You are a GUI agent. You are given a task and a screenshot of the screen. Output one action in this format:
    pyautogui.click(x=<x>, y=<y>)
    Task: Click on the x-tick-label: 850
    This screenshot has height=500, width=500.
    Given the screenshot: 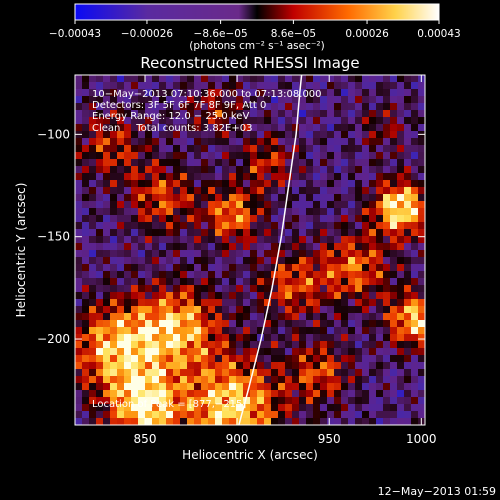 What is the action you would take?
    pyautogui.click(x=145, y=439)
    